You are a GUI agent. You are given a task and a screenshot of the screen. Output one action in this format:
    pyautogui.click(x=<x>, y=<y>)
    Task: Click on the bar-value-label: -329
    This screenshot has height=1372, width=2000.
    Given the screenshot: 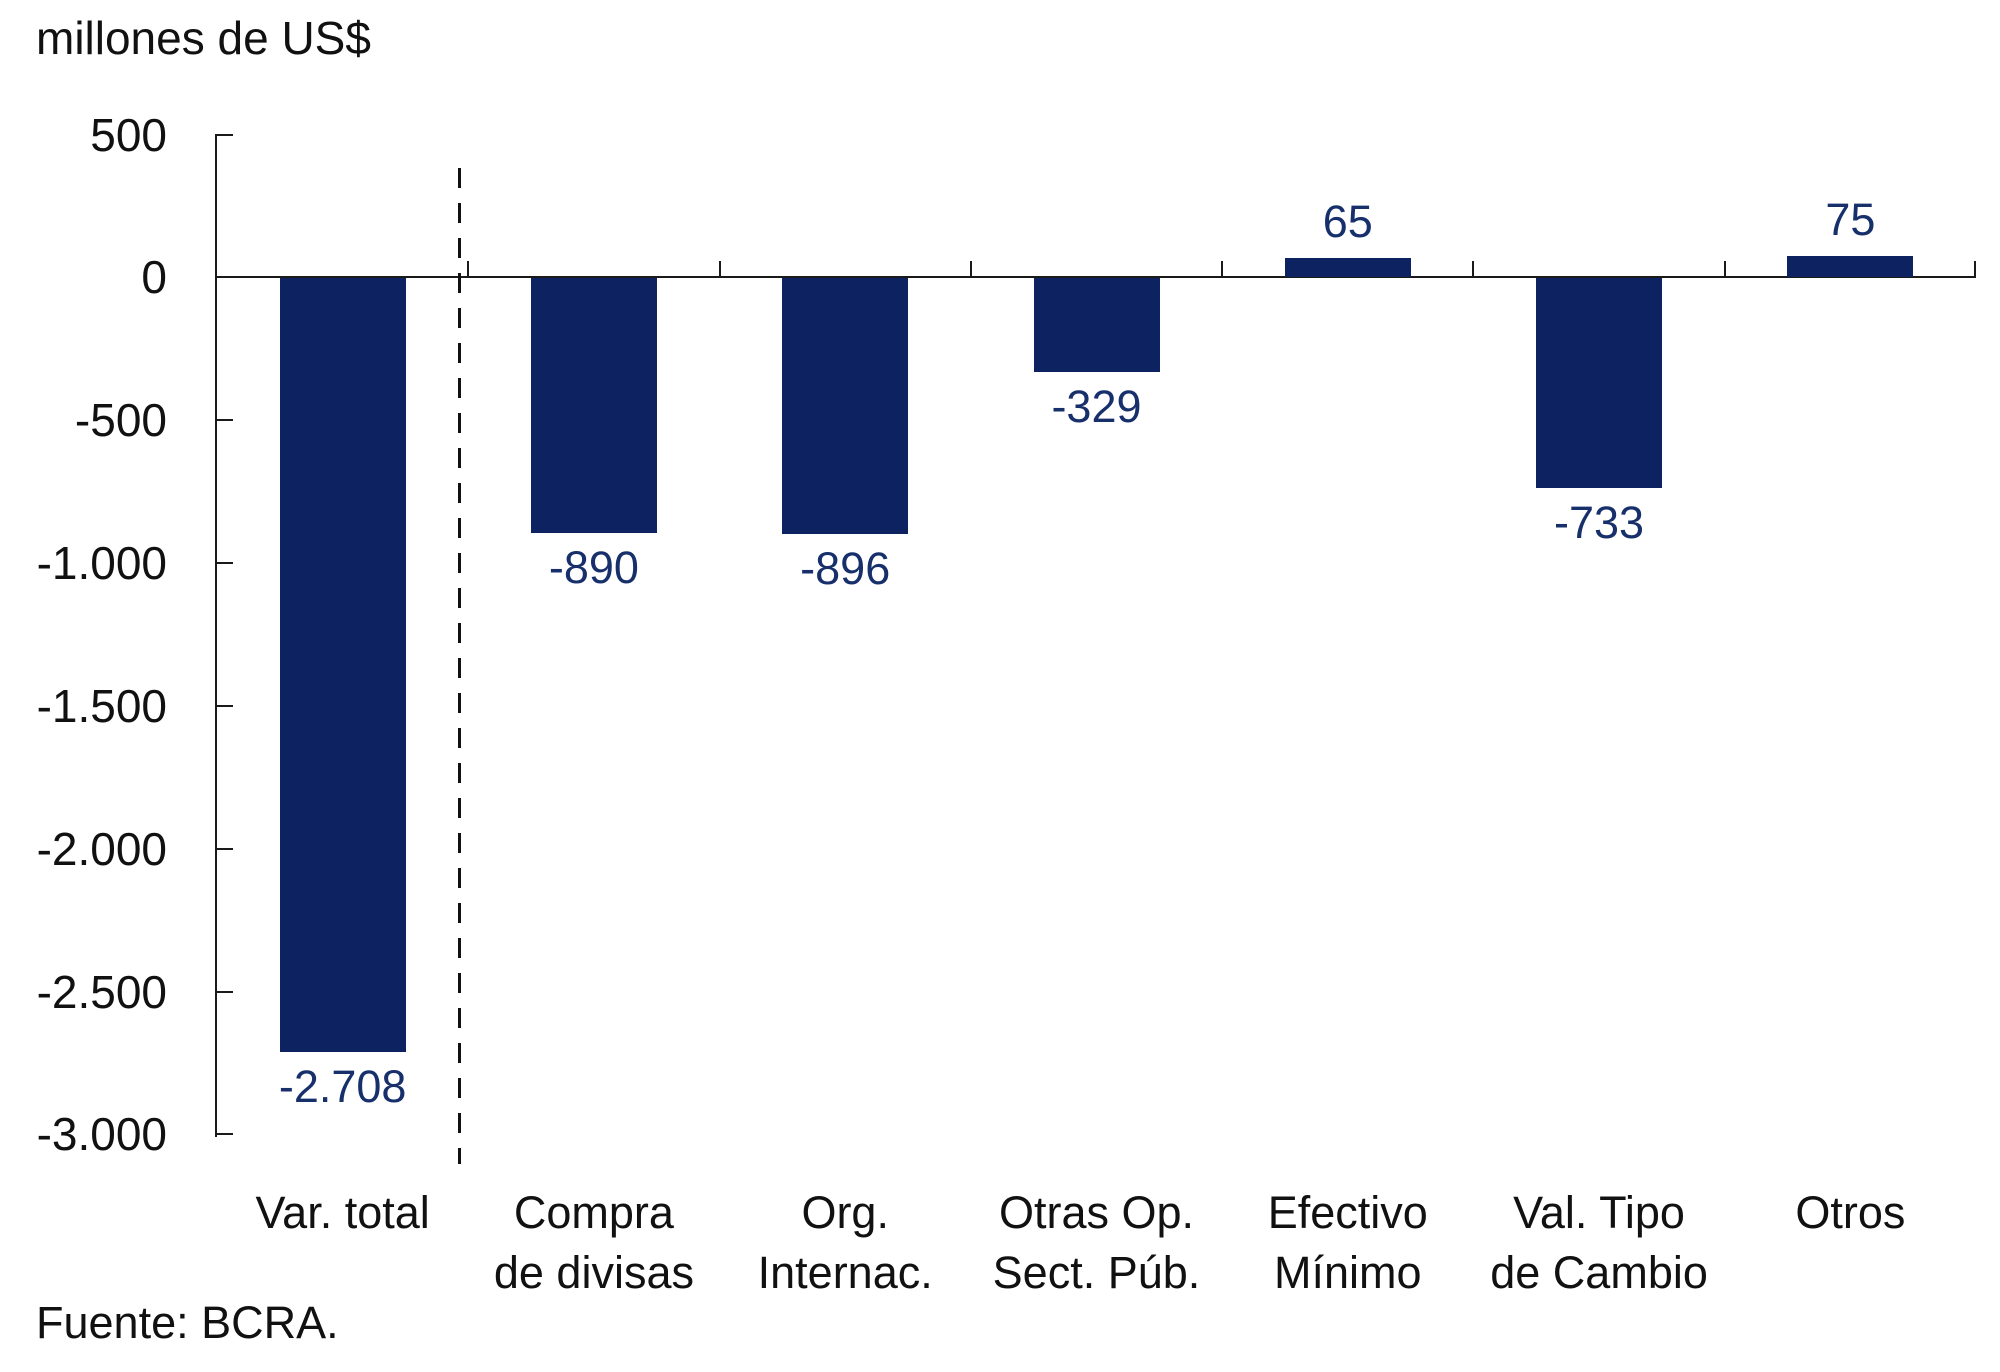 What is the action you would take?
    pyautogui.click(x=1096, y=407)
    